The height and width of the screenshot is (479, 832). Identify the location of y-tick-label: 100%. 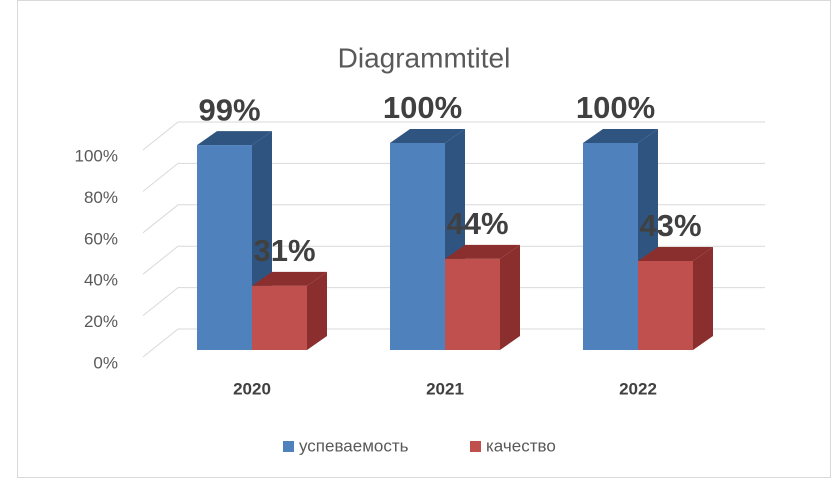
(96, 155).